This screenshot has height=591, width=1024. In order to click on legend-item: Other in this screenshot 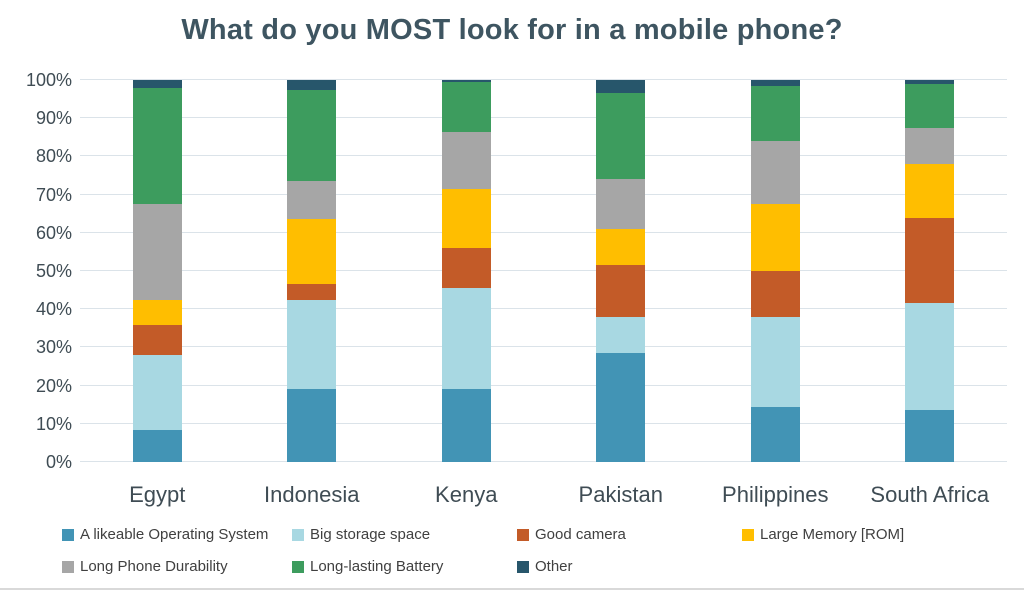, I will do `click(545, 567)`.